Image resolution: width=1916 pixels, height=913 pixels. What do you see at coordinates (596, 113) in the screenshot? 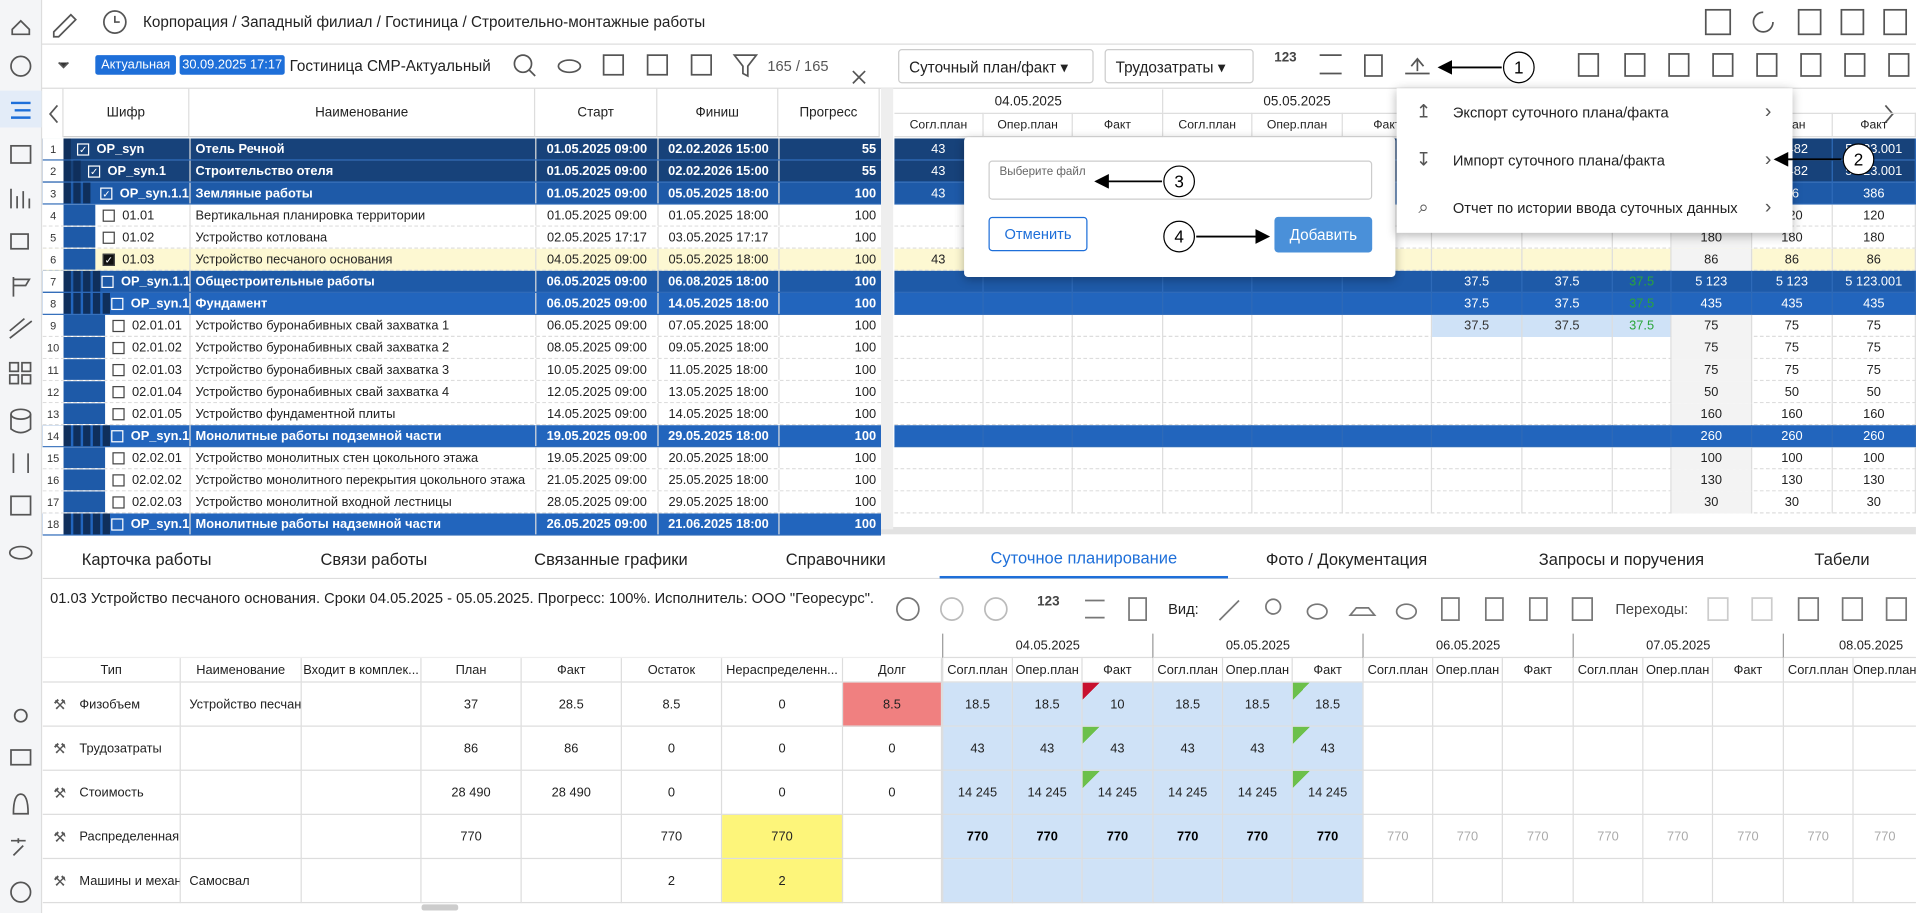
I see `column-header: Старт` at bounding box center [596, 113].